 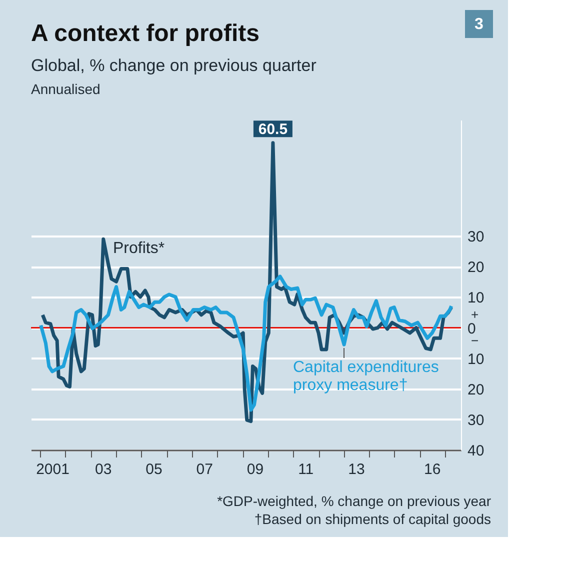 I want to click on text: 3, so click(x=479, y=24).